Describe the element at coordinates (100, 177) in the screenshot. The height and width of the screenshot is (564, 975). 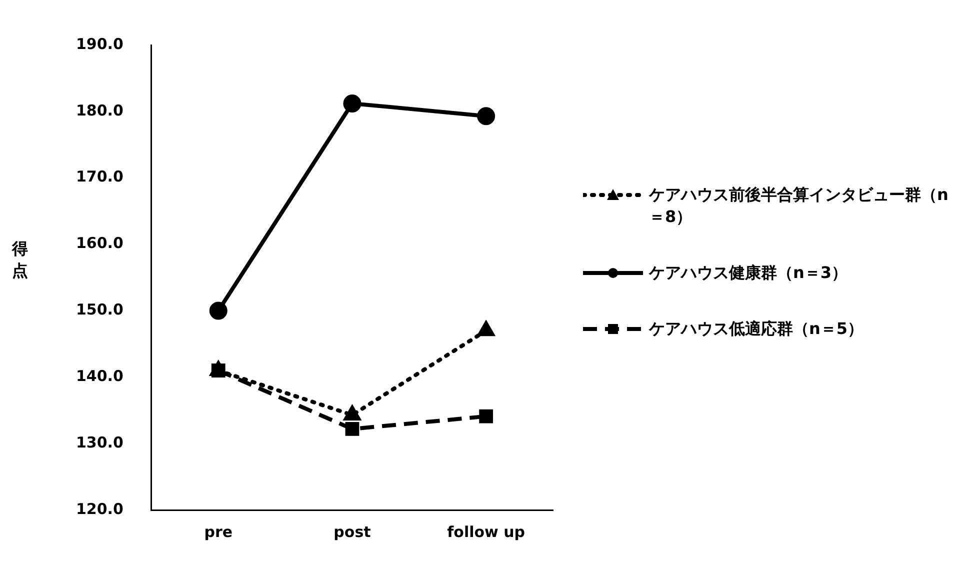
I see `y-tick-label: 170.0` at that location.